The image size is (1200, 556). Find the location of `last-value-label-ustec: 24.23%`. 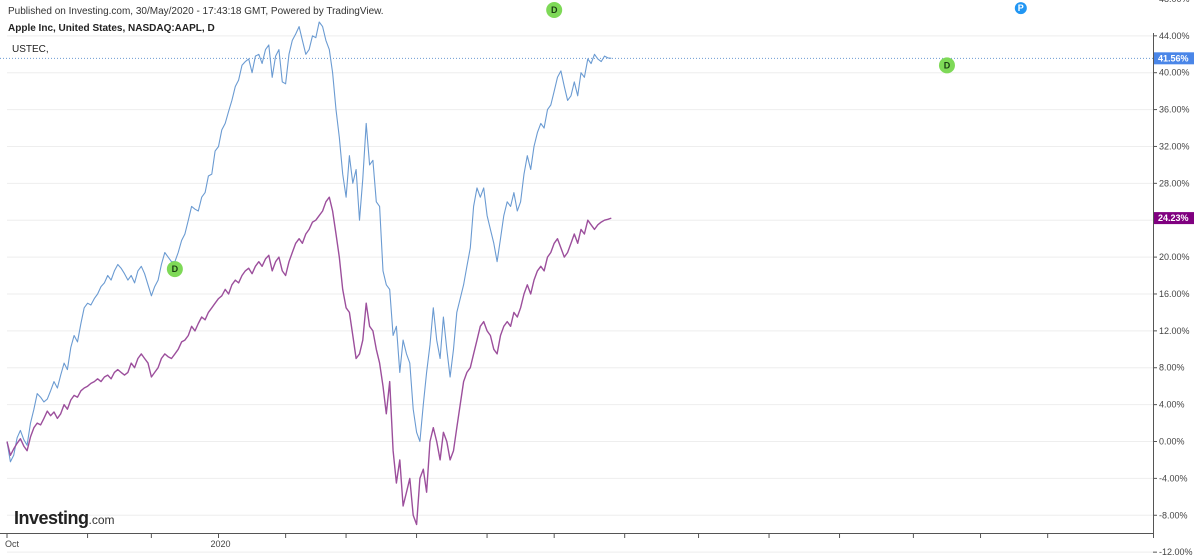

last-value-label-ustec: 24.23% is located at coordinates (1173, 218).